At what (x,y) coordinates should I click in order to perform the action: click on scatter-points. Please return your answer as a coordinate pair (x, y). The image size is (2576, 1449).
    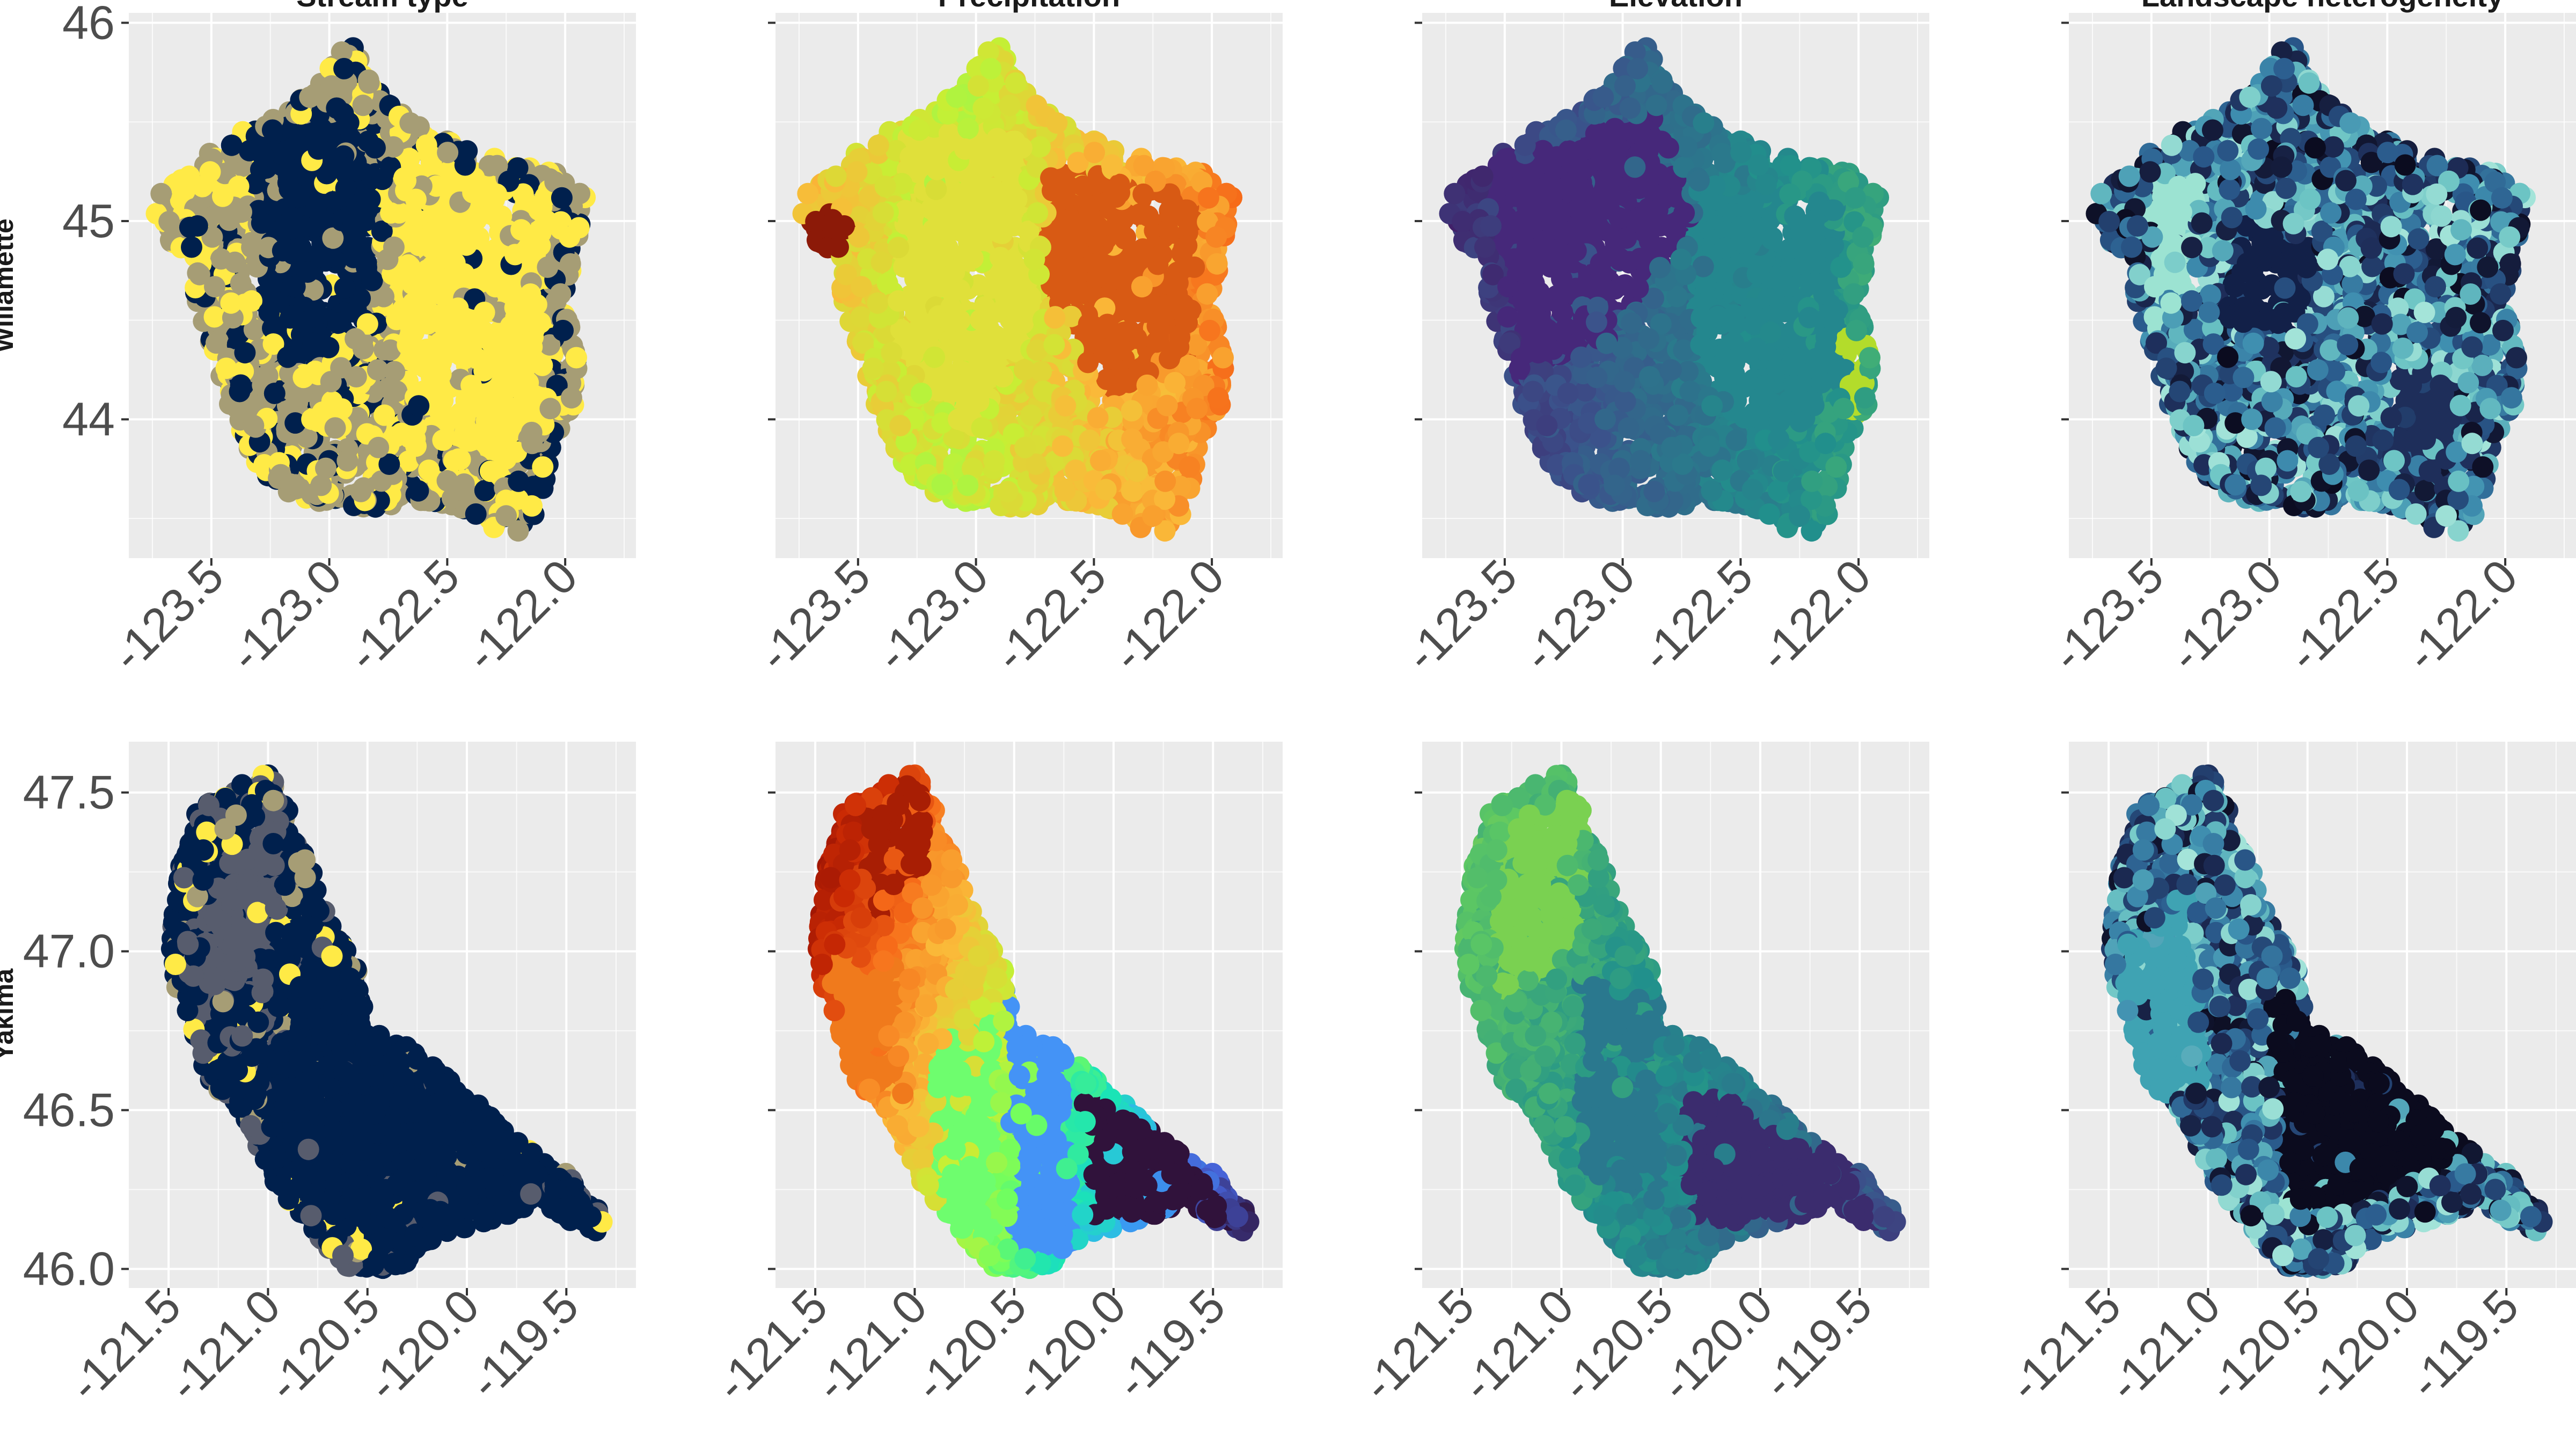
    Looking at the image, I should click on (370, 289).